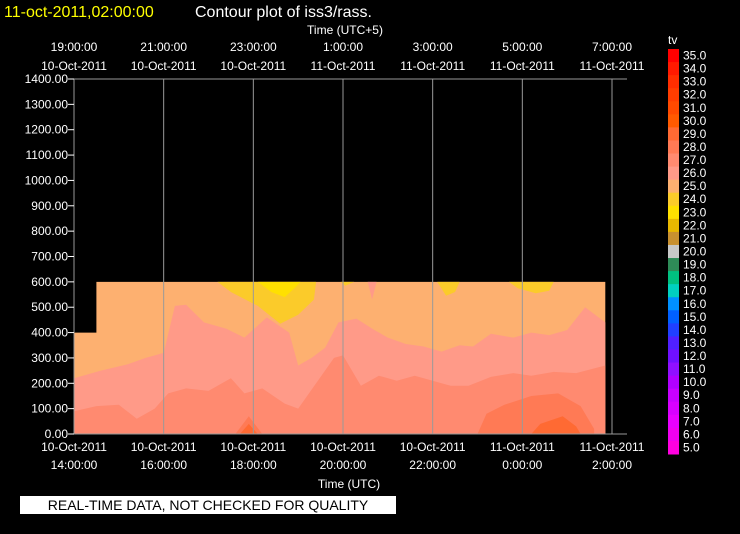 This screenshot has height=534, width=740. What do you see at coordinates (695, 199) in the screenshot?
I see `colorbar-level-11: 24.0` at bounding box center [695, 199].